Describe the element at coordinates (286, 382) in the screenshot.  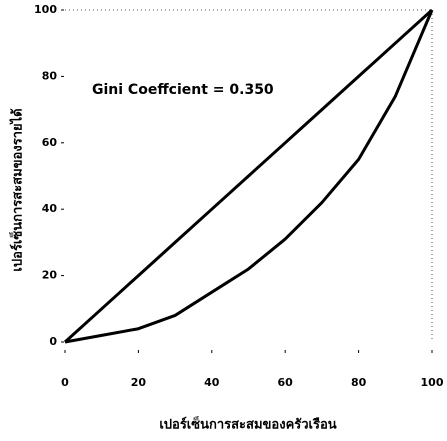
I see `x-tick-label: 60` at that location.